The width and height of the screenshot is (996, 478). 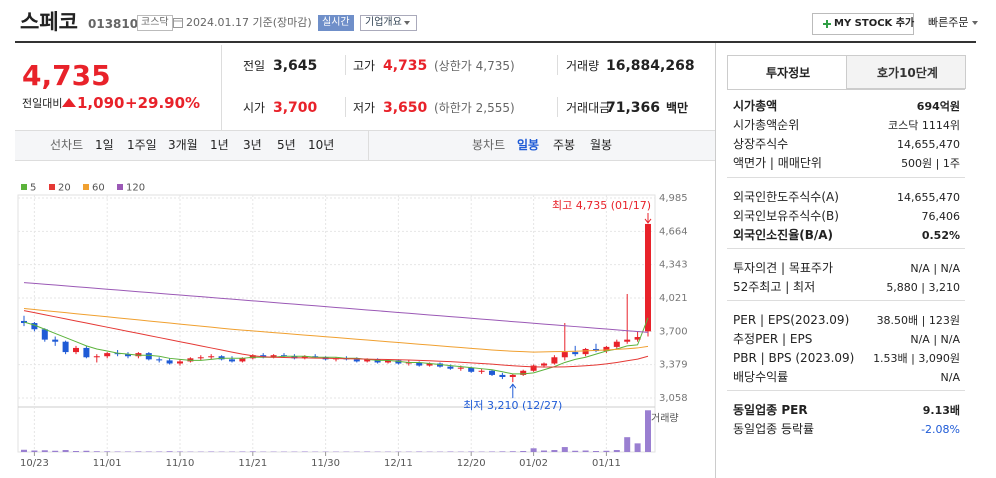 I want to click on y-tick-label: 3,379, so click(x=673, y=365).